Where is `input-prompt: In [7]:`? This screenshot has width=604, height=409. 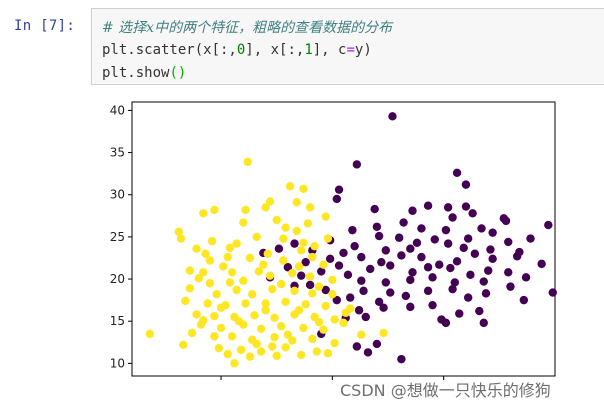 input-prompt: In [7]: is located at coordinates (45, 26).